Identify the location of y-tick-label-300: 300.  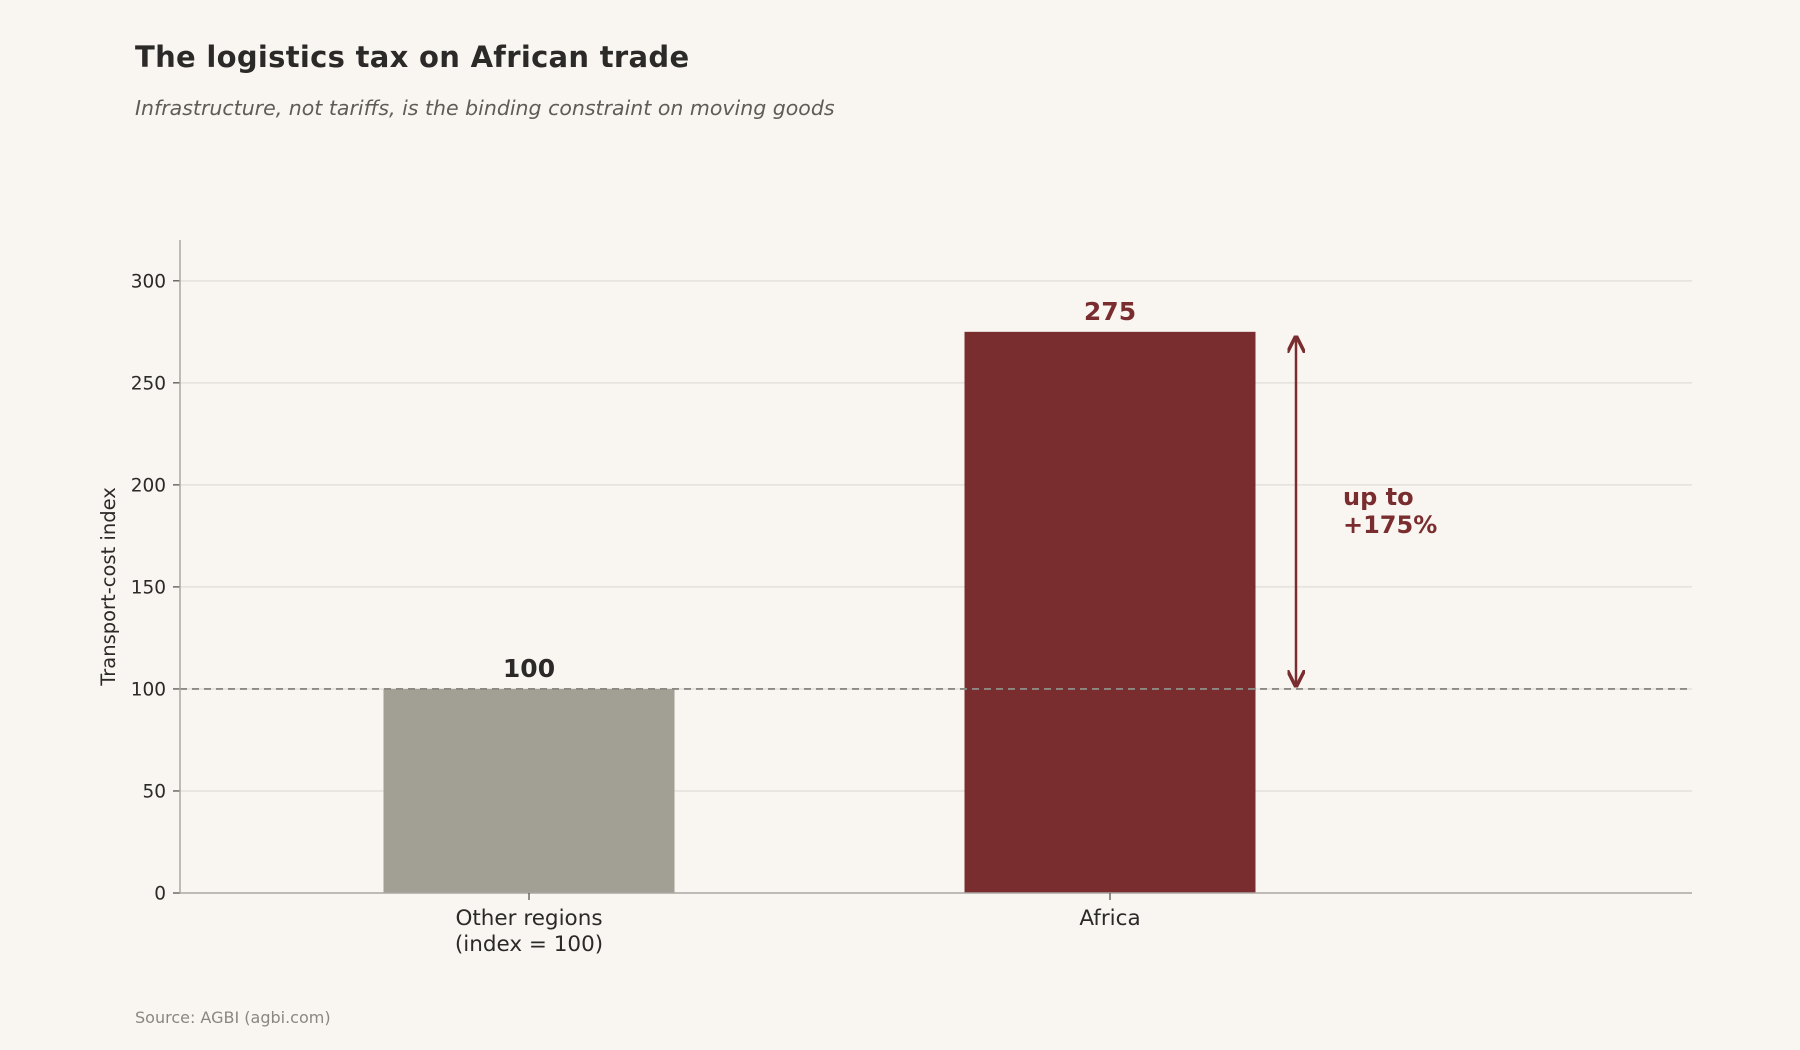
(148, 281).